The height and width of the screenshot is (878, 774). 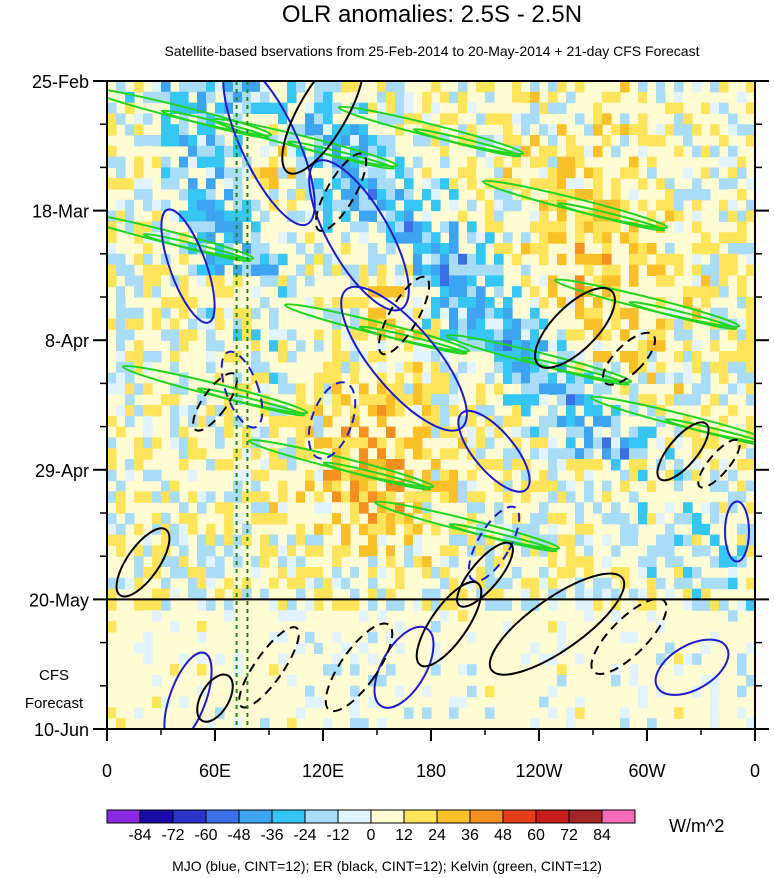 What do you see at coordinates (503, 835) in the screenshot?
I see `colorbar-level-label: 48` at bounding box center [503, 835].